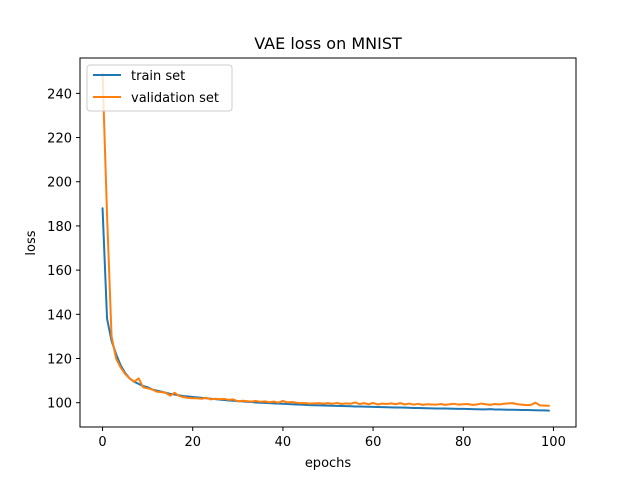 This screenshot has width=640, height=480. I want to click on y-tick-label: 140, so click(59, 315).